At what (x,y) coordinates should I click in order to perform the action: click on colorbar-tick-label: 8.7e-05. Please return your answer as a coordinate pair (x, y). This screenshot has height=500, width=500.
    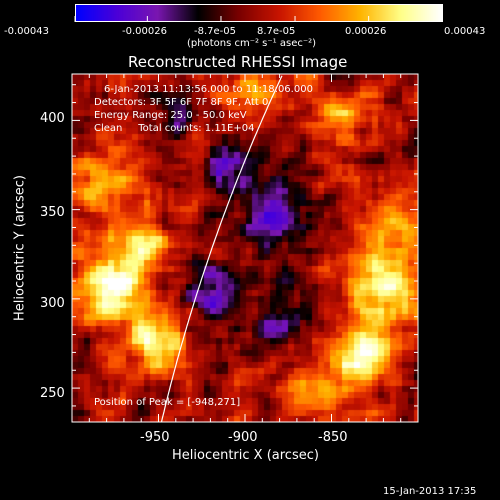
    Looking at the image, I should click on (276, 31).